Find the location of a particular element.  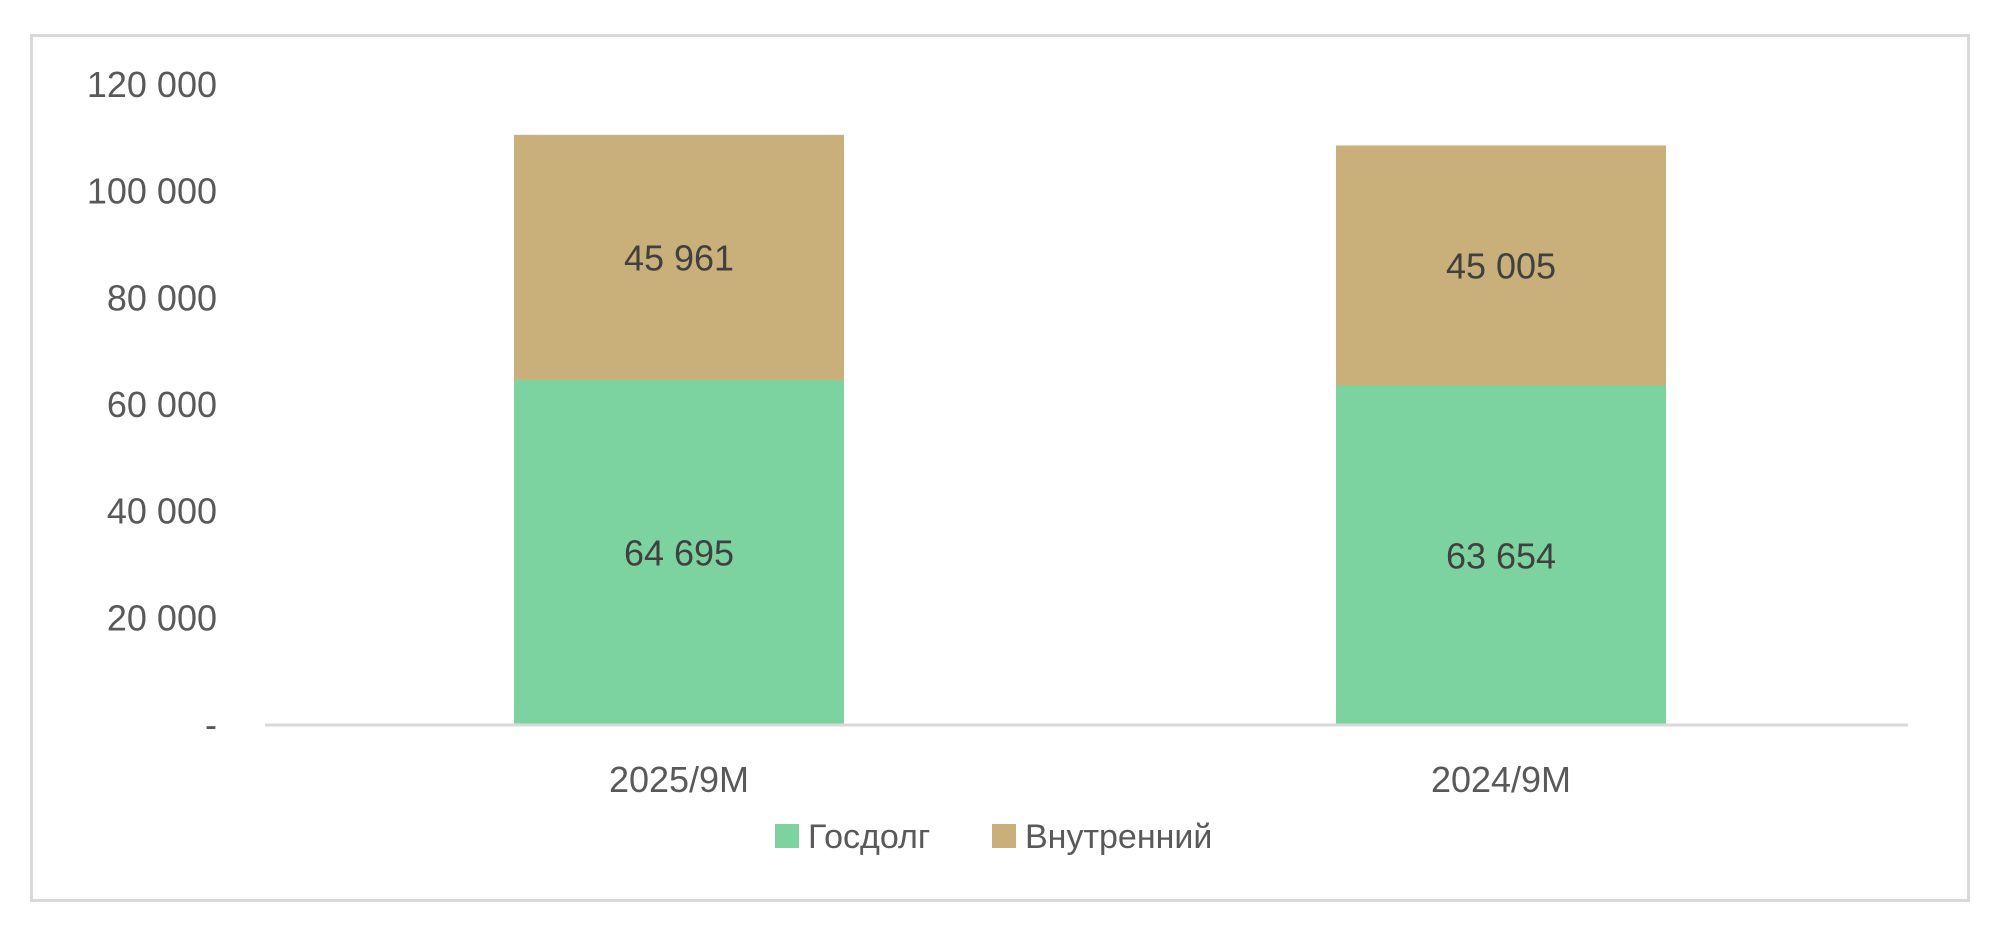

legend: Госдолг Внутренний is located at coordinates (993, 837).